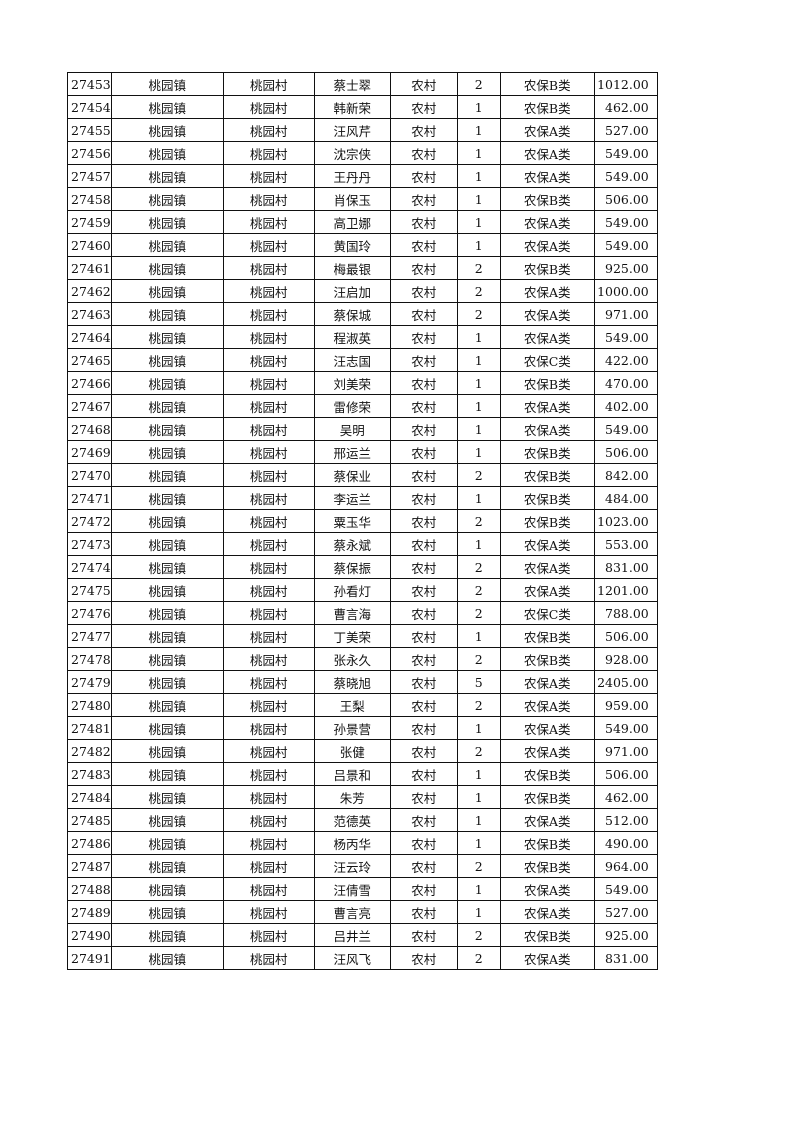  Describe the element at coordinates (362, 475) in the screenshot. I see `table-row: 27470 桃园镇 桃园村 蔡保业 农村 2 农保B类 842.00` at that location.